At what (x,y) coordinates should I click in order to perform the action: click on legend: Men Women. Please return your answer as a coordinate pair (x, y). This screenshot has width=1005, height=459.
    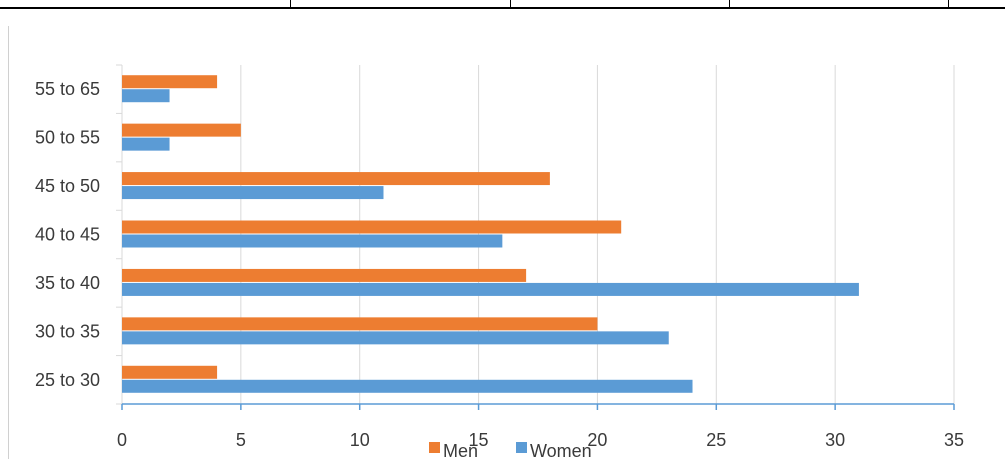
    Looking at the image, I should click on (510, 450).